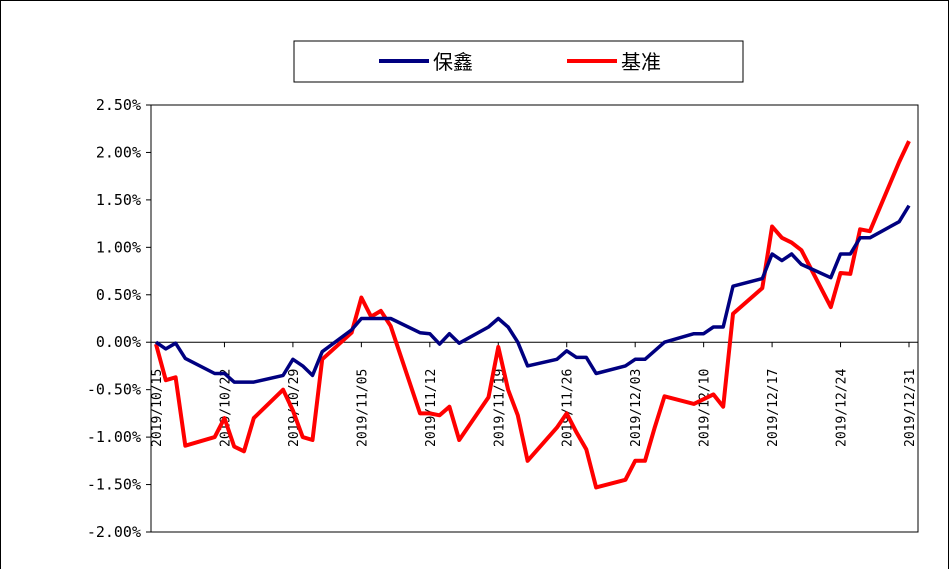 The image size is (949, 575). Describe the element at coordinates (114, 532) in the screenshot. I see `y-tick-label: -2.00%` at that location.